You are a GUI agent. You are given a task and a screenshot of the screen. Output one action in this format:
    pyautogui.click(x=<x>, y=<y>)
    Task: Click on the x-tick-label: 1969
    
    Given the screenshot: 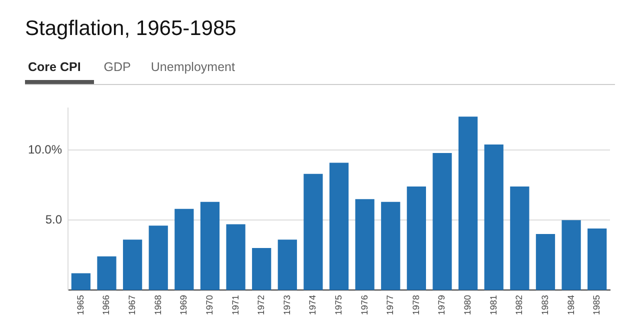 What is the action you would take?
    pyautogui.click(x=183, y=305)
    